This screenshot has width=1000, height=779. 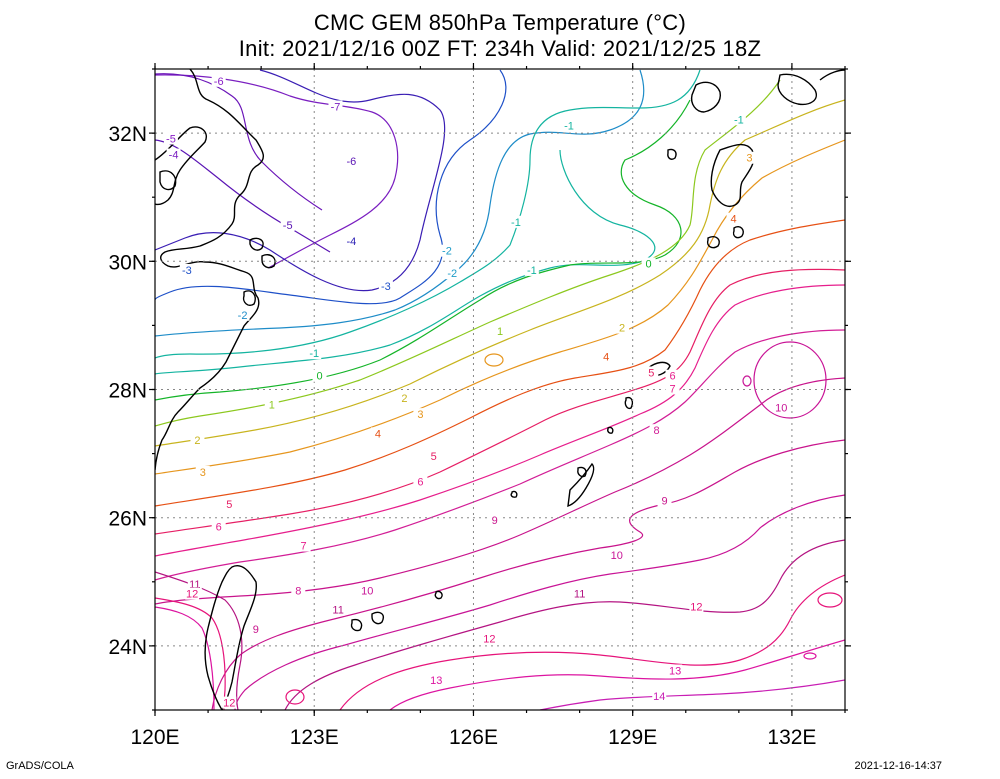 I want to click on china-islands-a, so click(x=168, y=180).